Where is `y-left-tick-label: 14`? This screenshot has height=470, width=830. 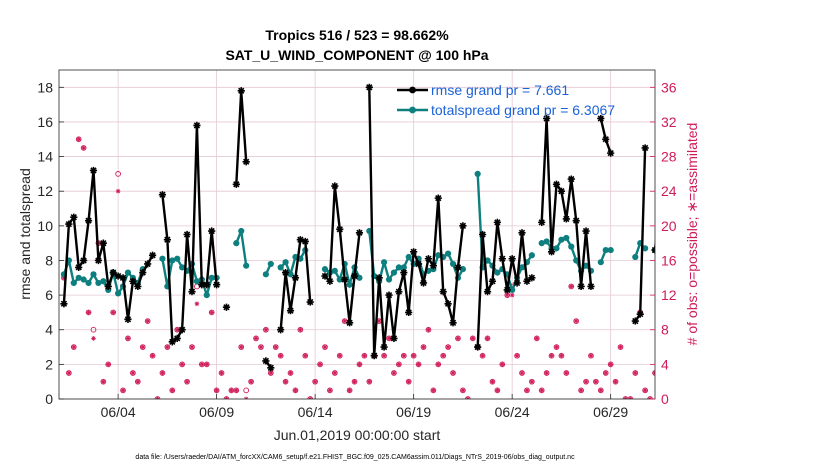 y-left-tick-label: 14 is located at coordinates (45, 157).